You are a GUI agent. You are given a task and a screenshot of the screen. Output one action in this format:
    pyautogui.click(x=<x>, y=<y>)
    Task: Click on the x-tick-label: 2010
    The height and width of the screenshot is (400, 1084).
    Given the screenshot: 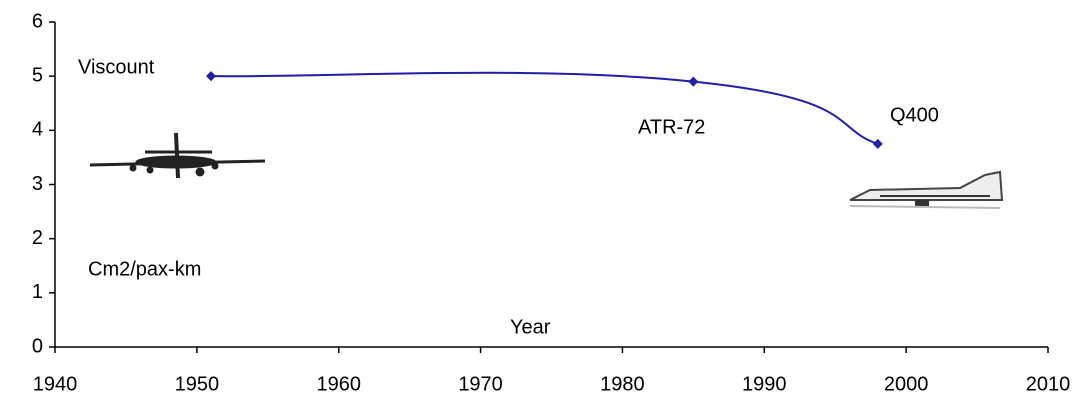 What is the action you would take?
    pyautogui.click(x=1048, y=384)
    